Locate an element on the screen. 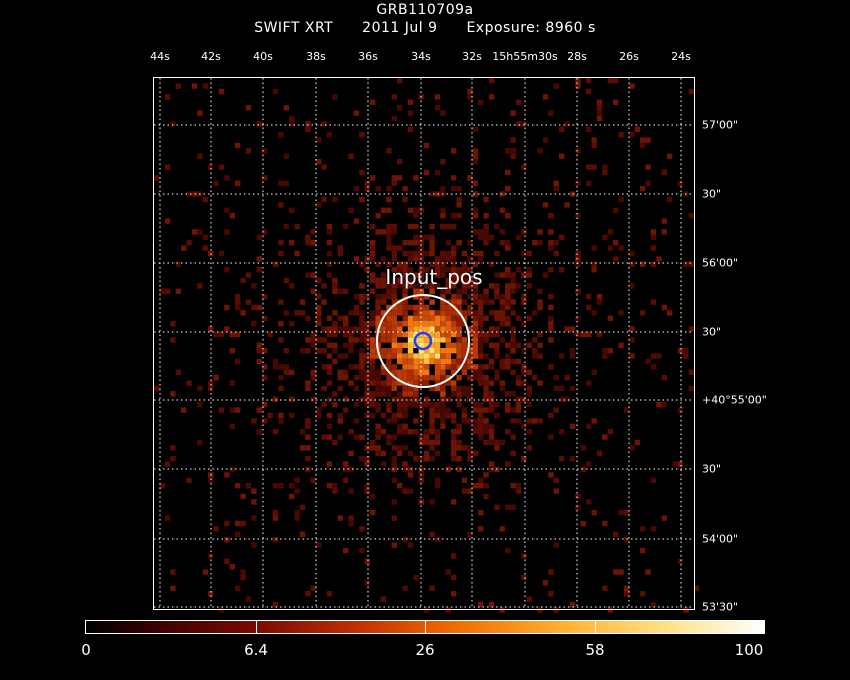 The image size is (850, 680). image-subtitle: SWIFT XRT 2011 Jul 9 Exposure: 8960 s is located at coordinates (425, 28).